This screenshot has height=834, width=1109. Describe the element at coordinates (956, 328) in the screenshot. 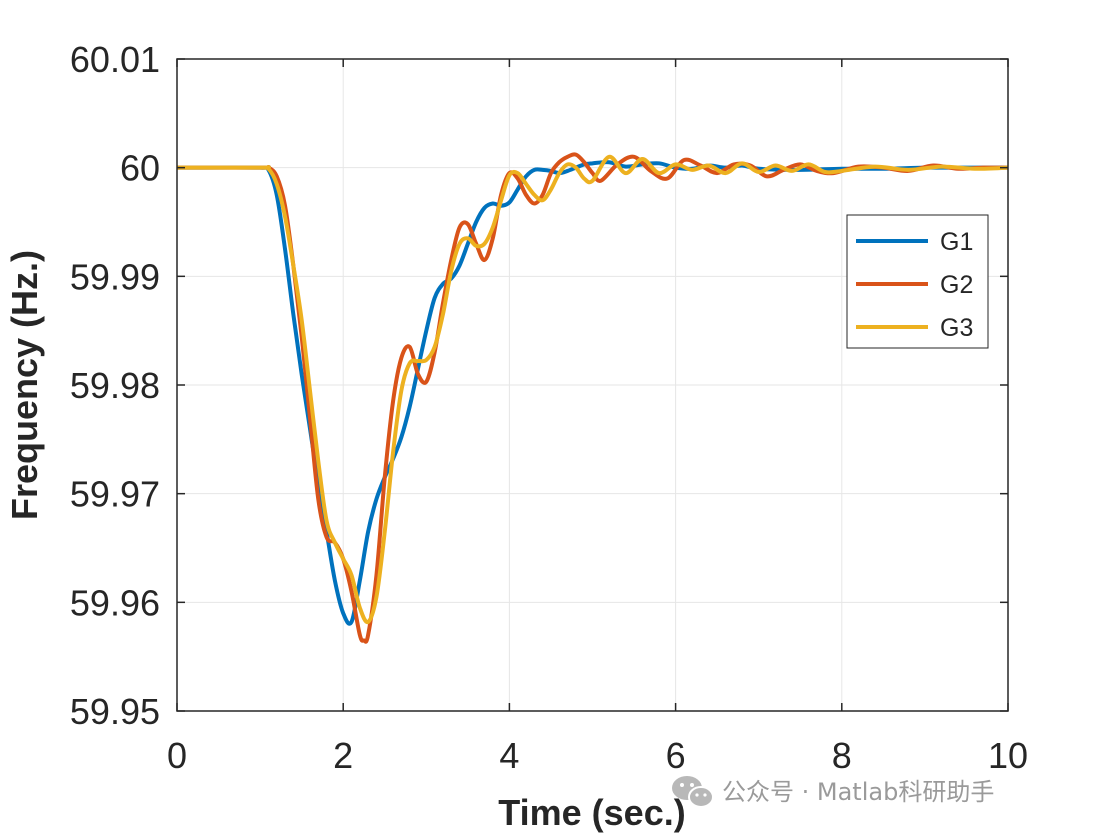

I see `legend-label-g3: G3` at that location.